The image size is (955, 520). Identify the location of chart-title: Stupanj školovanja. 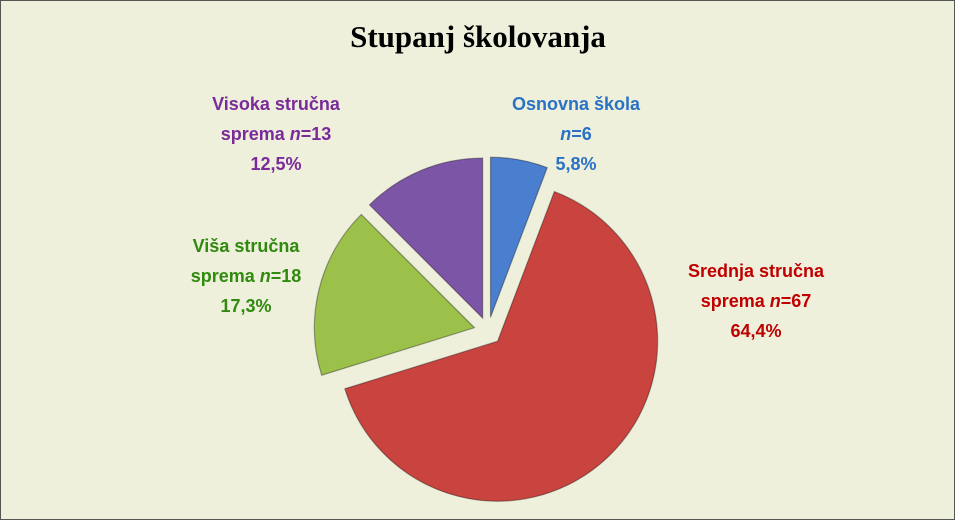
(478, 36).